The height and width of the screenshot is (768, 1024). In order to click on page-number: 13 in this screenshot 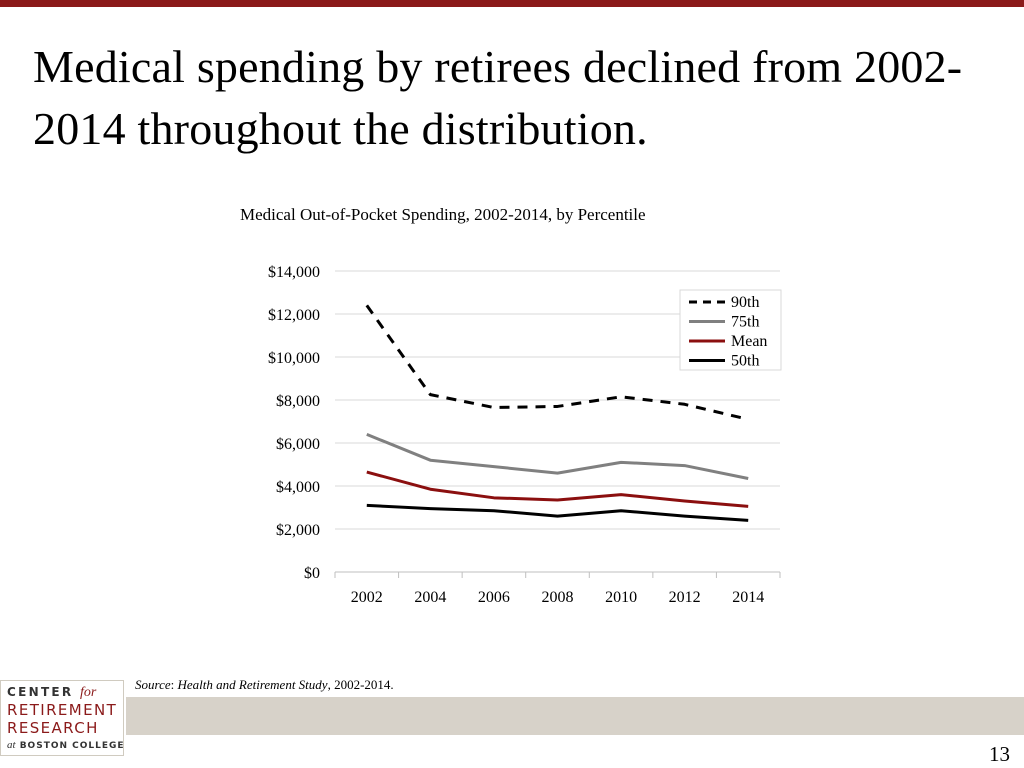, I will do `click(999, 754)`.